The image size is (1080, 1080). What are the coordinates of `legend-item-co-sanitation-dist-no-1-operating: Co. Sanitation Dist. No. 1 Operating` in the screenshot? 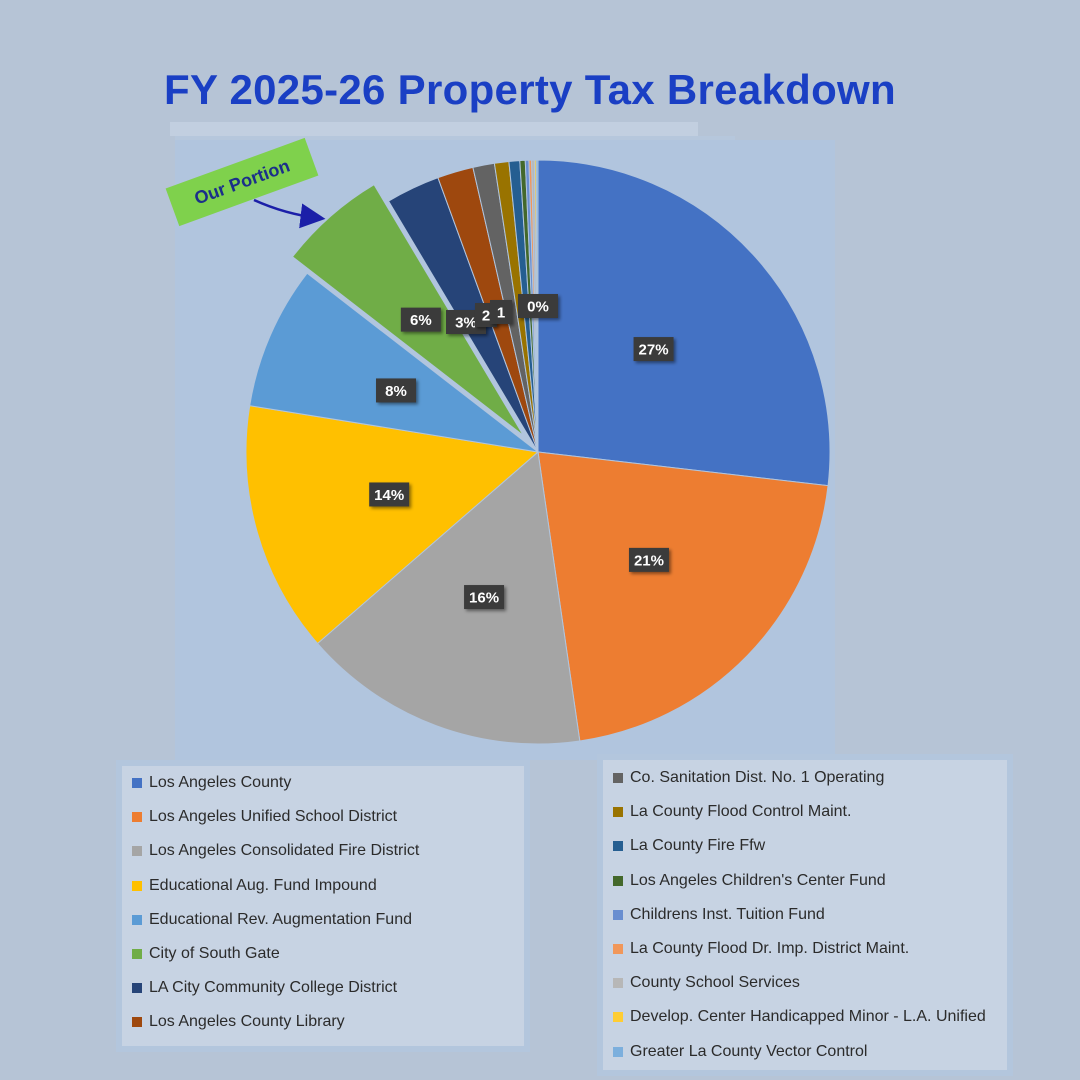 It's located at (810, 778).